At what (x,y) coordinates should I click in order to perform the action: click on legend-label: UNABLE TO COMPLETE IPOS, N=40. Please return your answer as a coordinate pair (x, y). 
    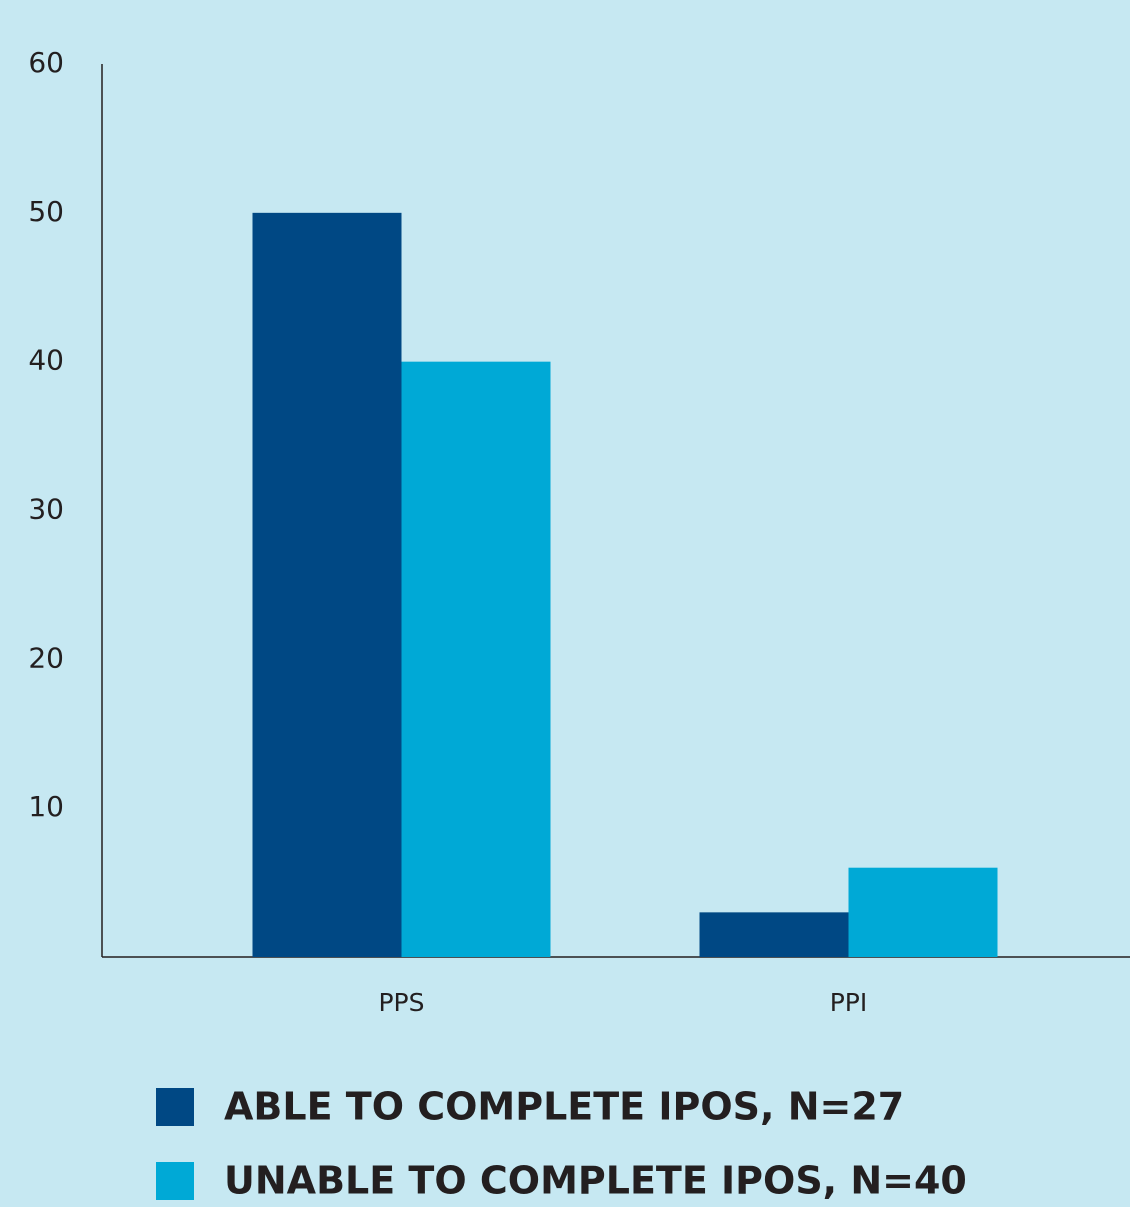
    Looking at the image, I should click on (595, 1181).